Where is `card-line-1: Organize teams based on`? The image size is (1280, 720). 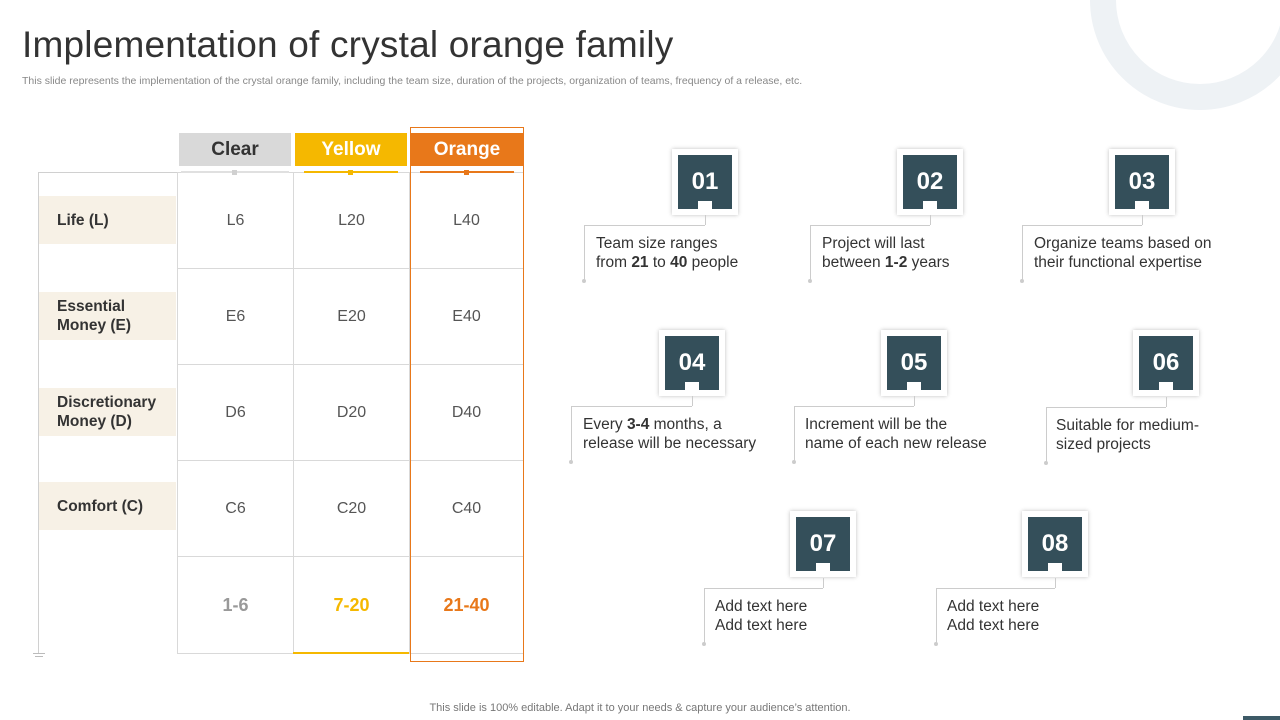 card-line-1: Organize teams based on is located at coordinates (1134, 243).